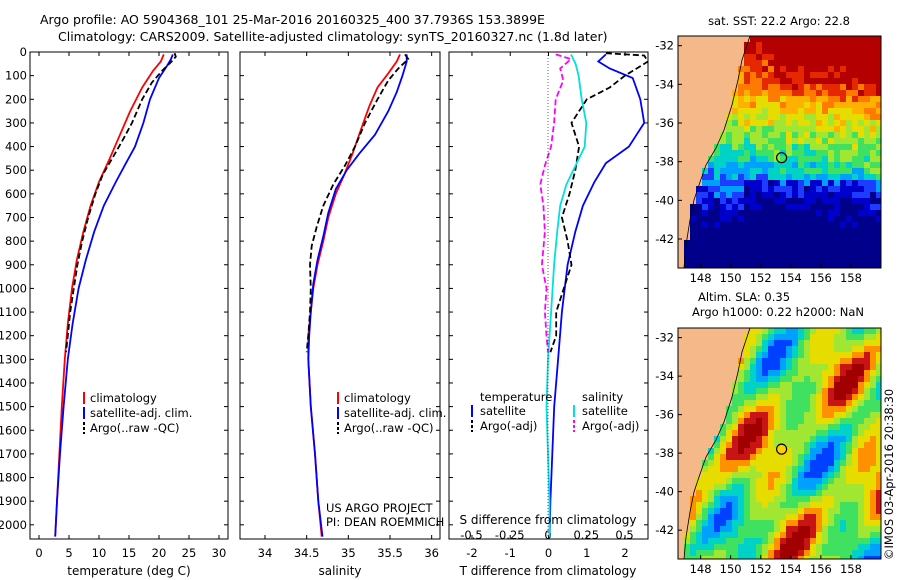 This screenshot has width=900, height=580. Describe the element at coordinates (664, 200) in the screenshot. I see `map-y-tick-label: -40` at that location.